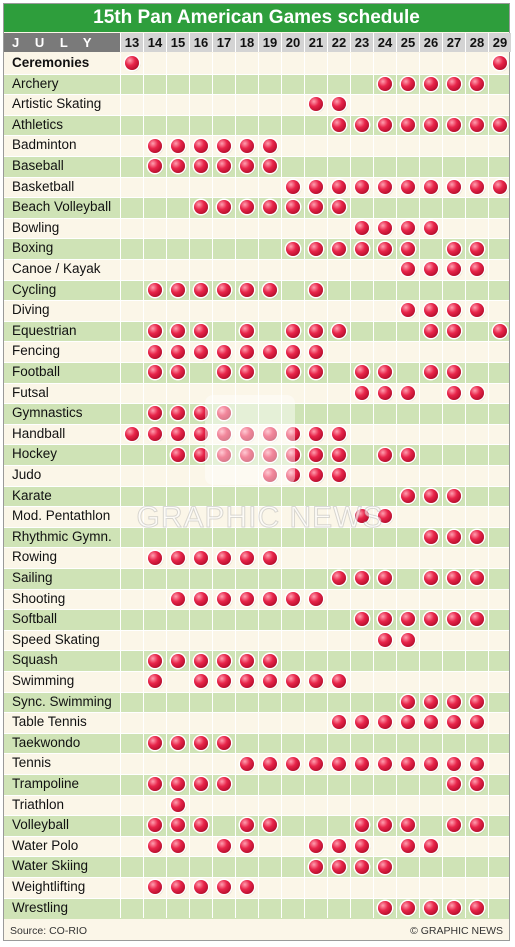 This screenshot has width=515, height=947. I want to click on schedule-row: Table Tennis, so click(256, 723).